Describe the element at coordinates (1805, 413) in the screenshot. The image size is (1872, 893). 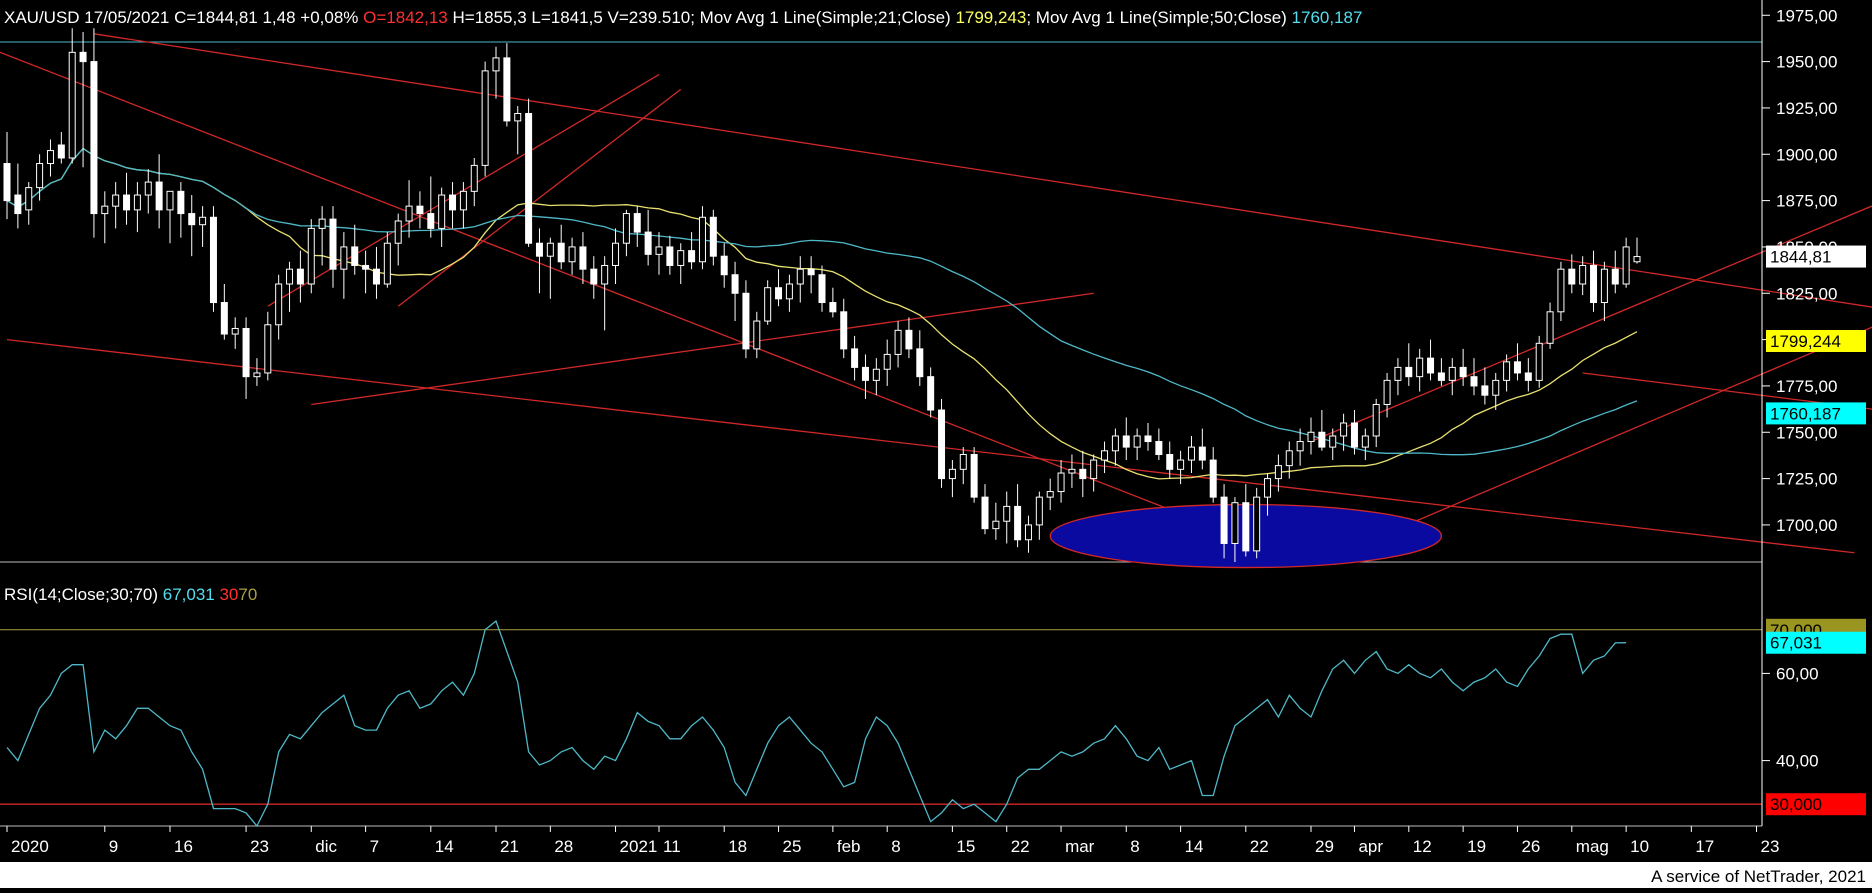
I see `badge-label: 1760,187` at that location.